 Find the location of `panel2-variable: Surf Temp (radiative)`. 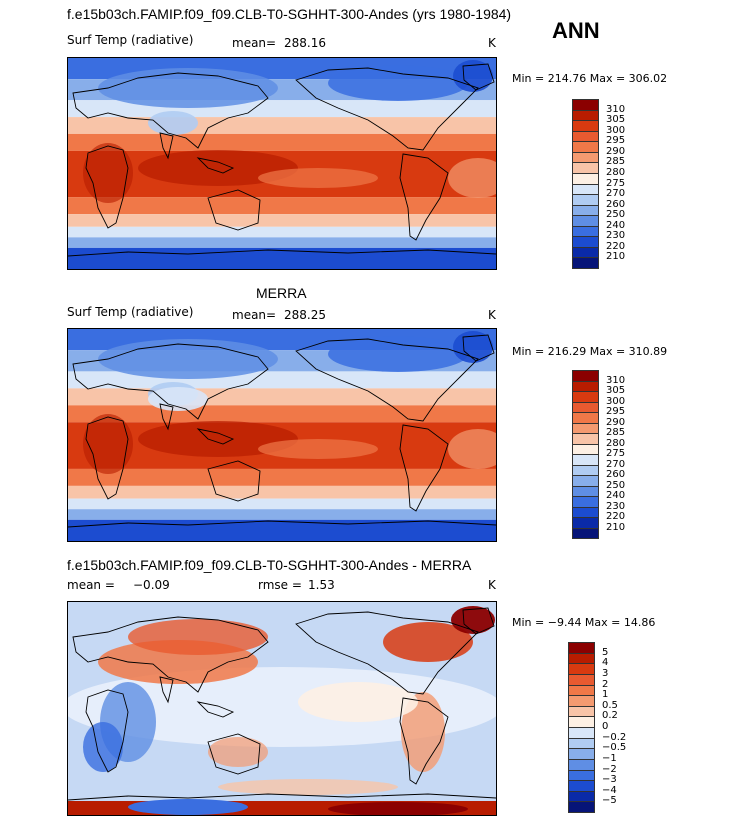

panel2-variable: Surf Temp (radiative) is located at coordinates (130, 312).